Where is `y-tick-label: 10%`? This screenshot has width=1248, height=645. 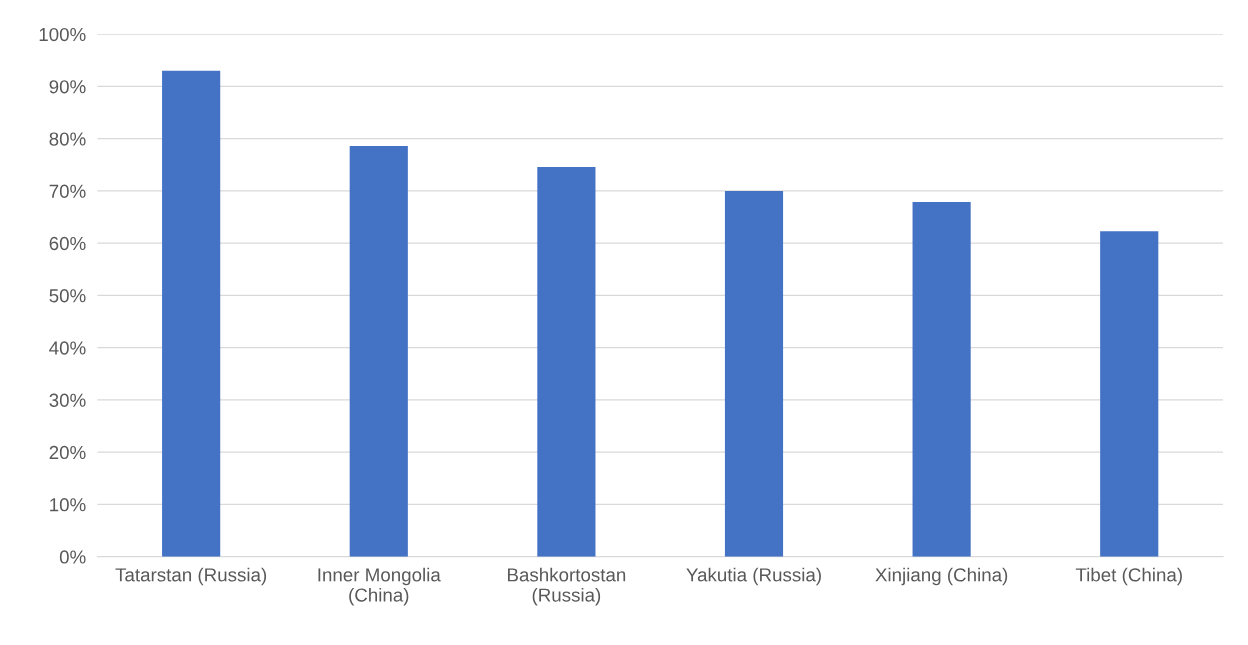 y-tick-label: 10% is located at coordinates (68, 505).